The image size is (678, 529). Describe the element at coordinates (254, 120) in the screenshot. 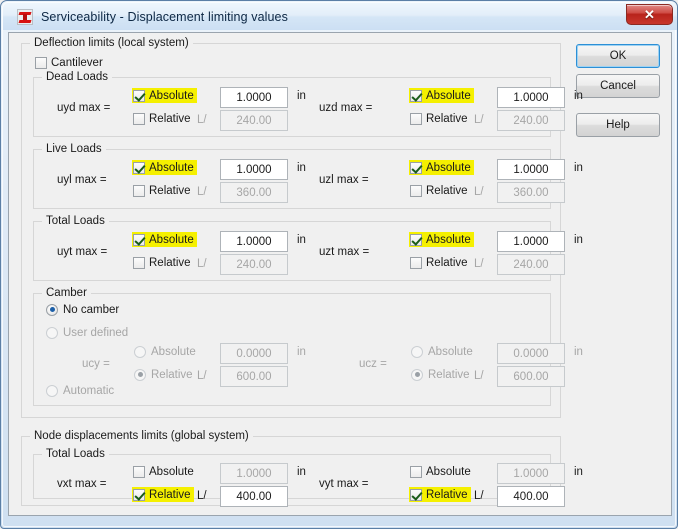

I see `uyd-relative-input: 240.00` at that location.